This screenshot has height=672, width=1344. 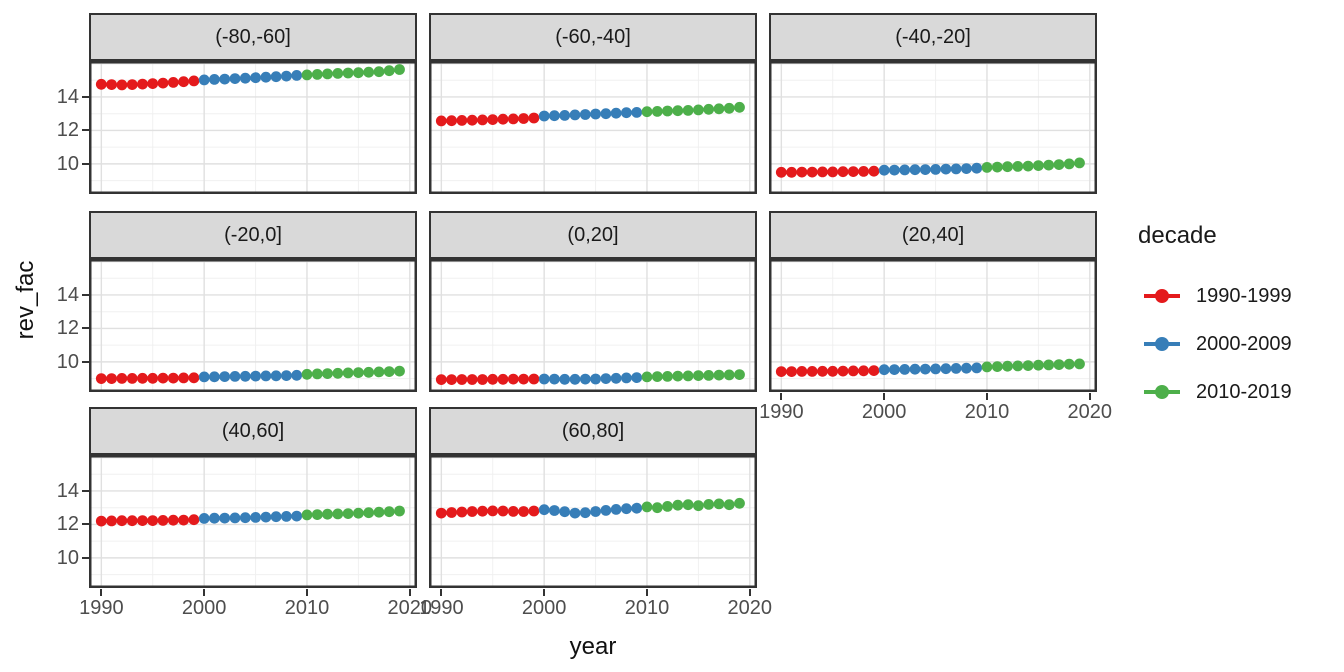 I want to click on facet-strip-label: (-80,-60], so click(x=253, y=37).